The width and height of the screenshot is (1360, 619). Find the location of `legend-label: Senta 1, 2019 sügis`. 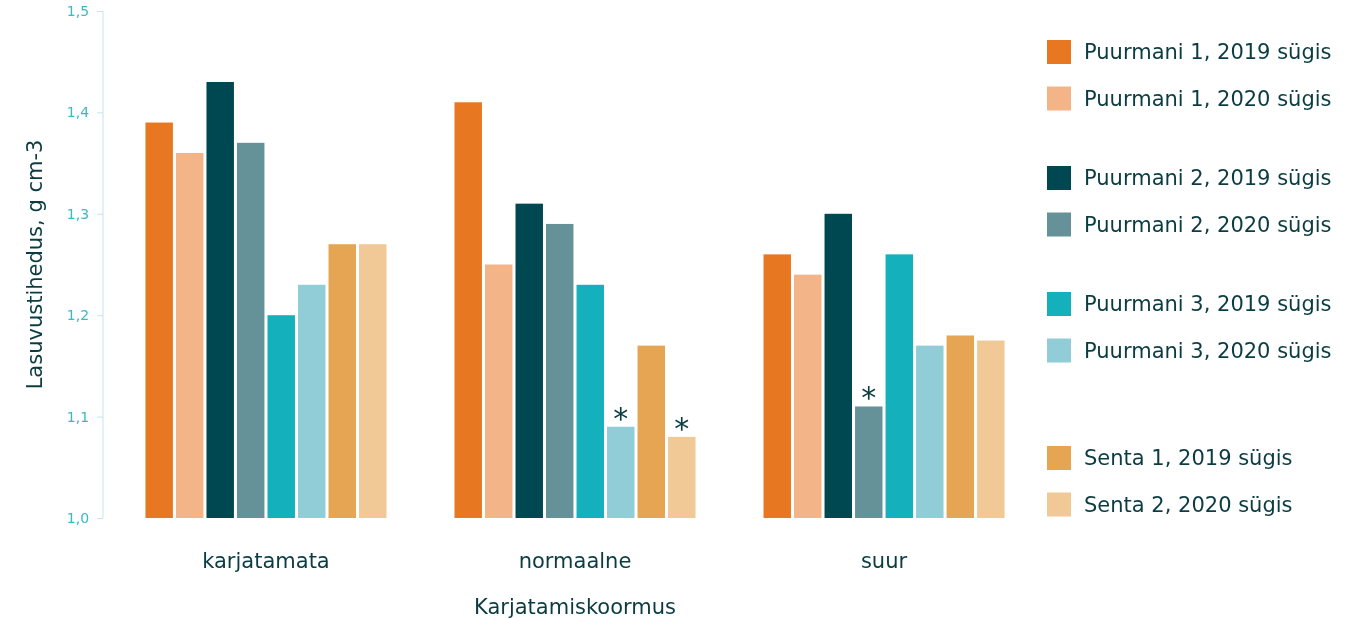

legend-label: Senta 1, 2019 sügis is located at coordinates (1188, 458).